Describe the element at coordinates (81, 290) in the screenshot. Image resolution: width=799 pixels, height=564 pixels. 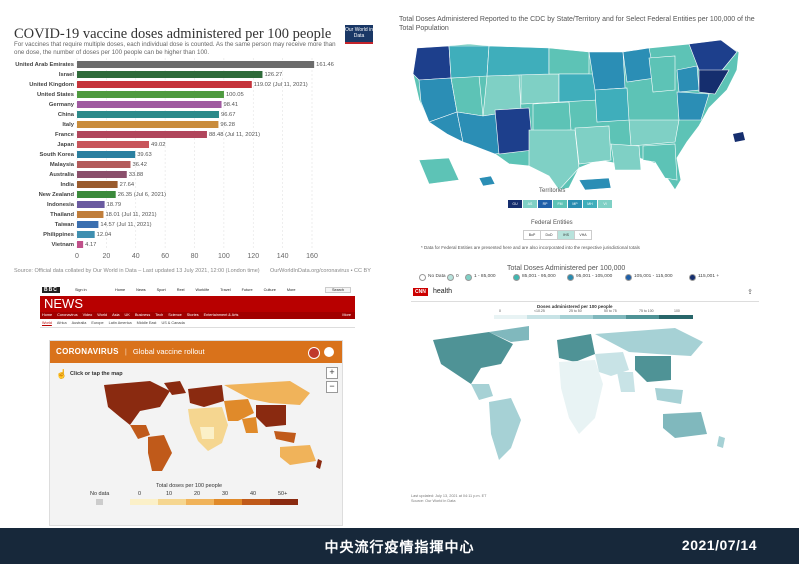
I see `signin-link: Sign in` at that location.